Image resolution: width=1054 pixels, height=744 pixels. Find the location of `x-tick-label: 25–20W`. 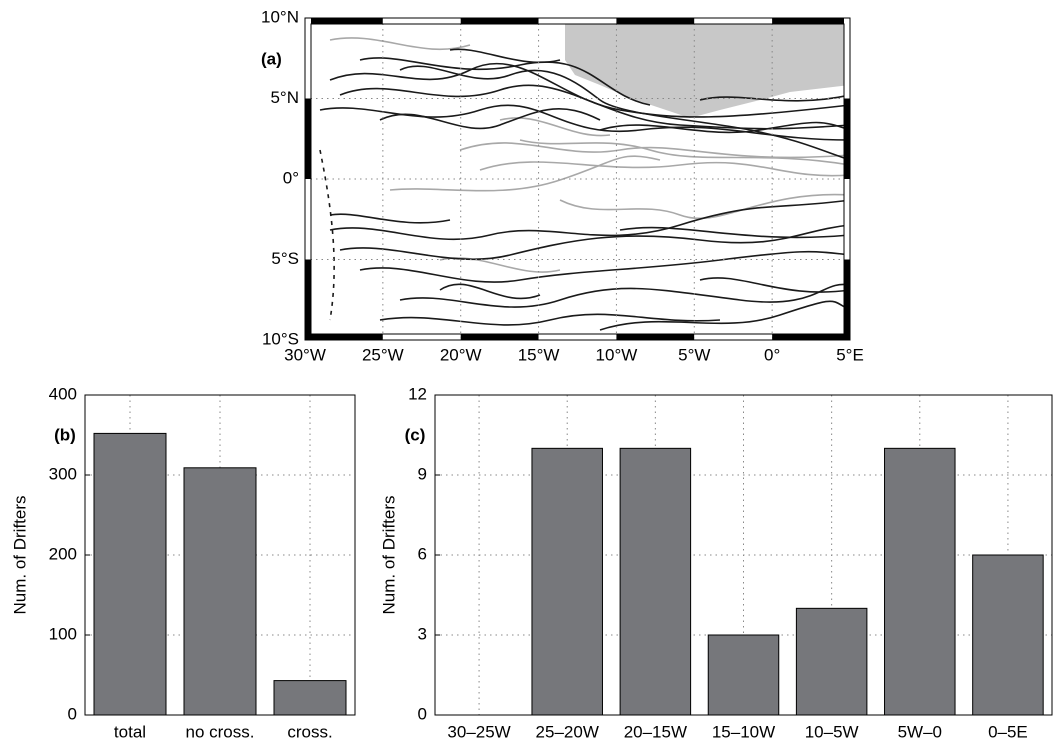

x-tick-label: 25–20W is located at coordinates (567, 731).